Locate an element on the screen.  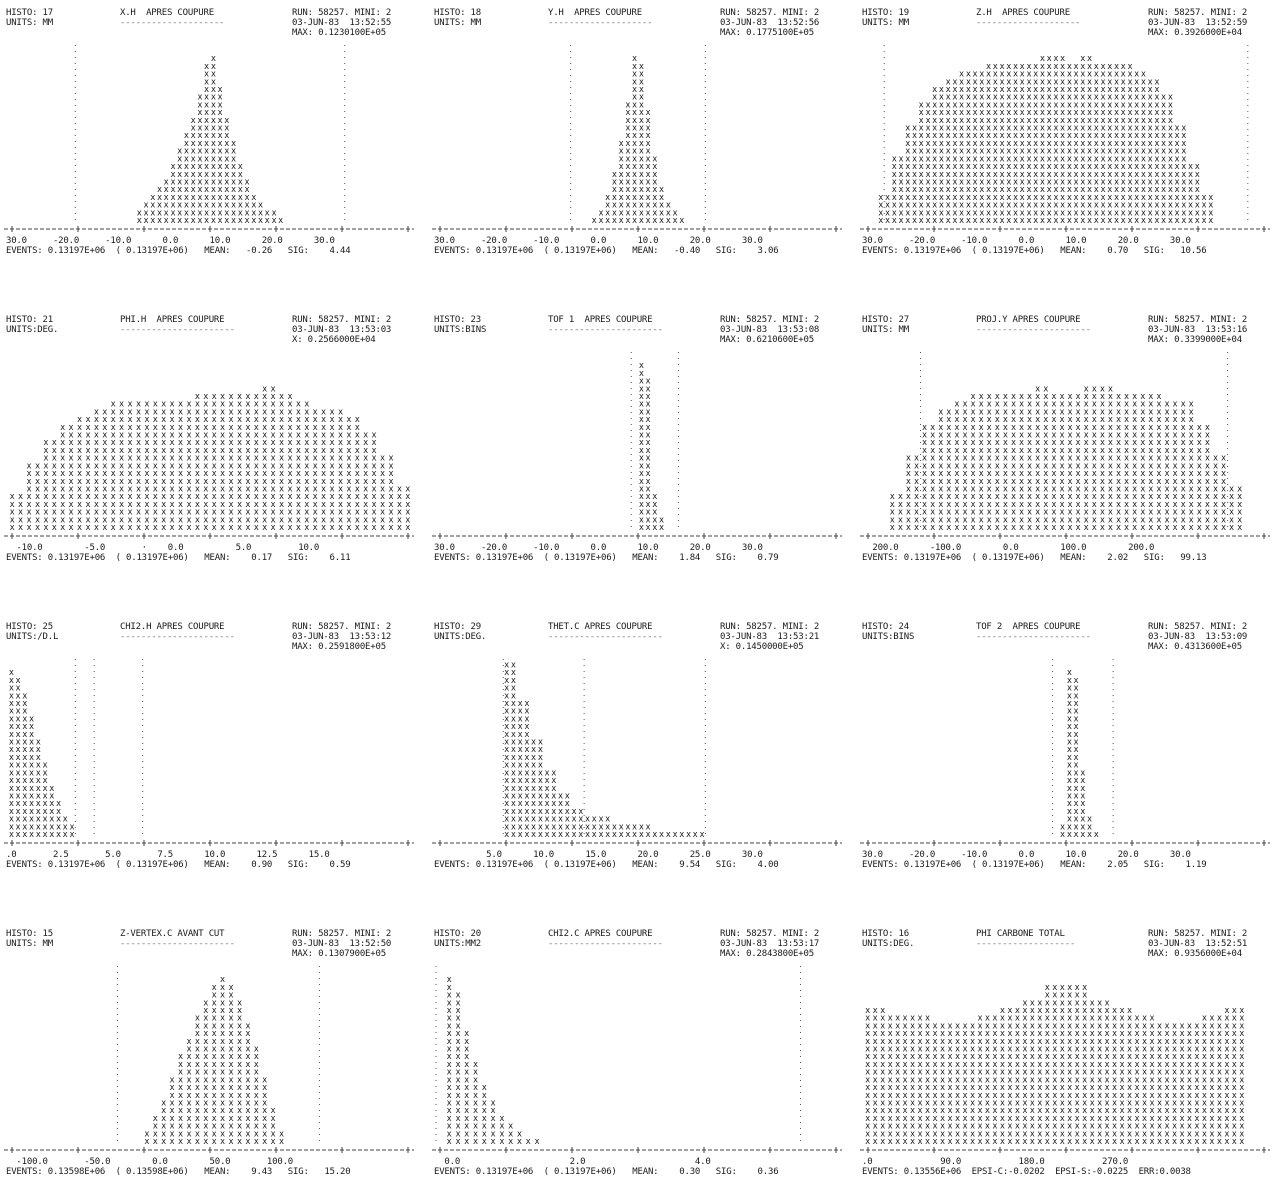
histo-title: THET.C APRES COUPURE is located at coordinates (600, 627).